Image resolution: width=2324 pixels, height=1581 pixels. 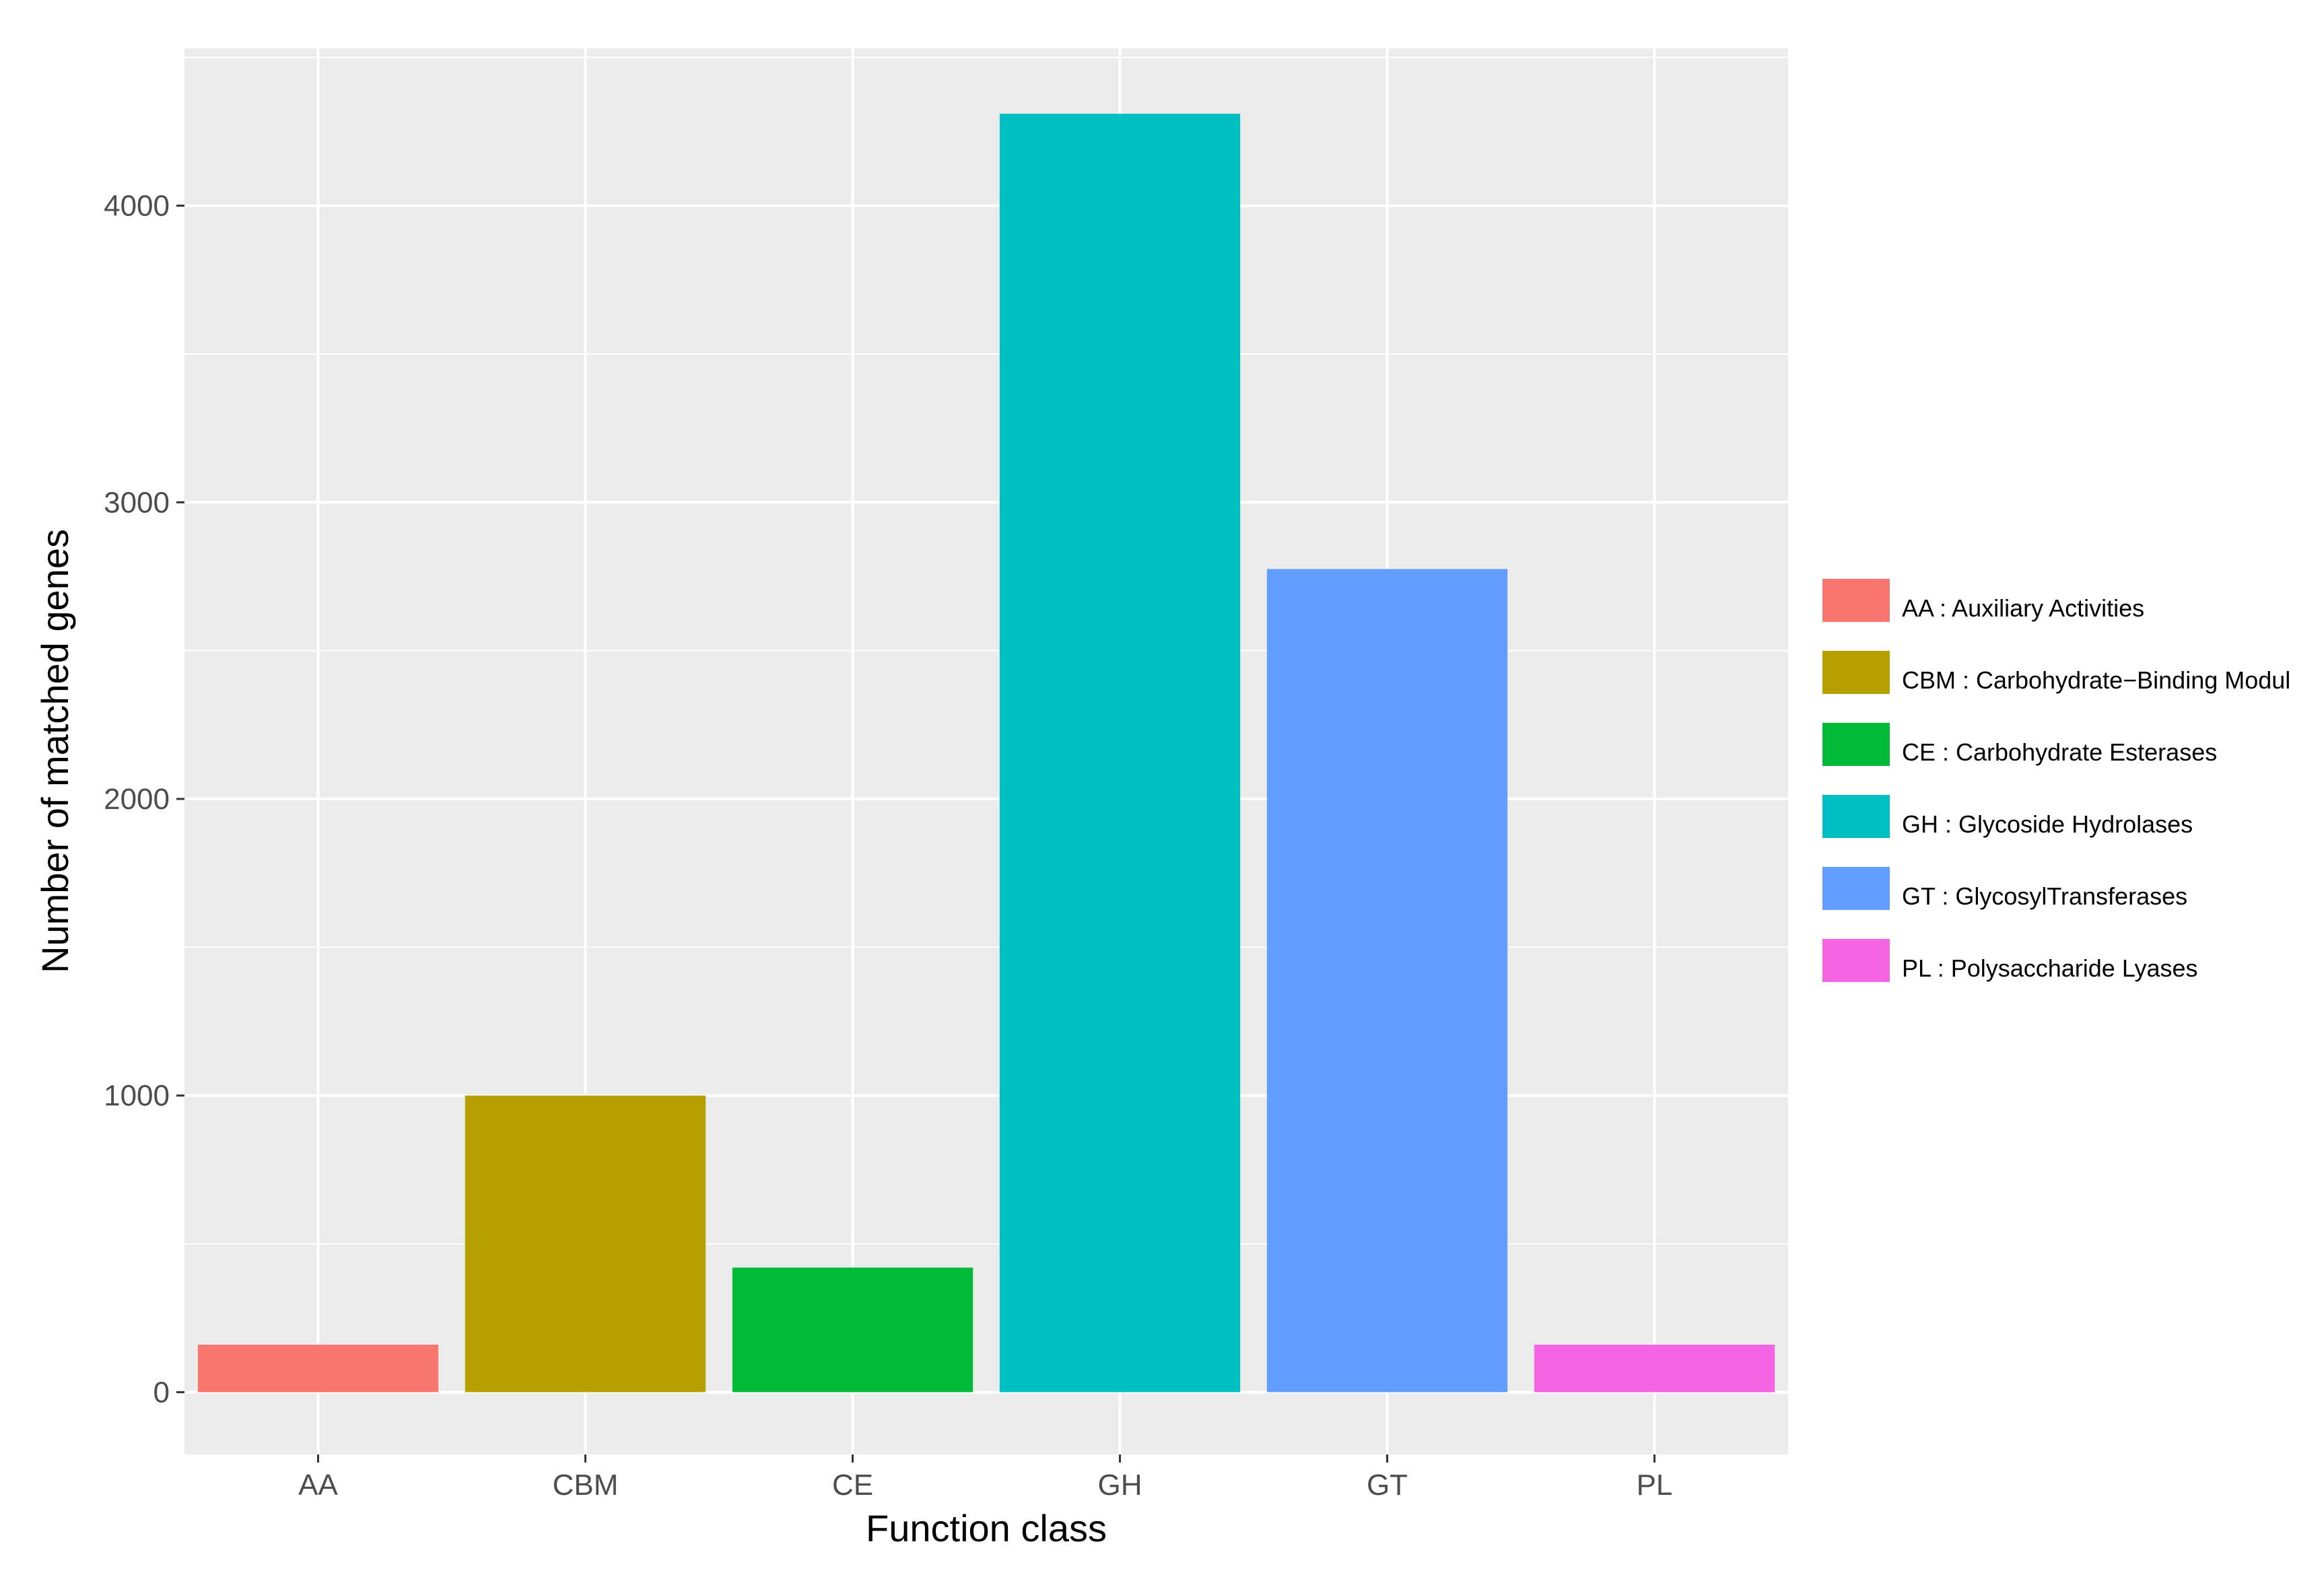 What do you see at coordinates (1655, 1485) in the screenshot?
I see `x-tick-label: PL` at bounding box center [1655, 1485].